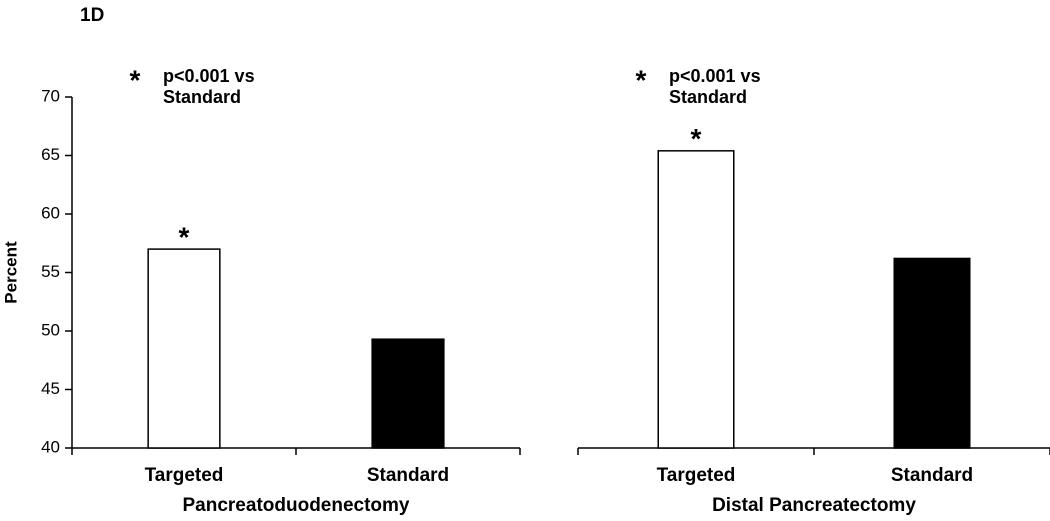 Image resolution: width=1050 pixels, height=521 pixels. What do you see at coordinates (50, 271) in the screenshot?
I see `y-tick-label: 55` at bounding box center [50, 271].